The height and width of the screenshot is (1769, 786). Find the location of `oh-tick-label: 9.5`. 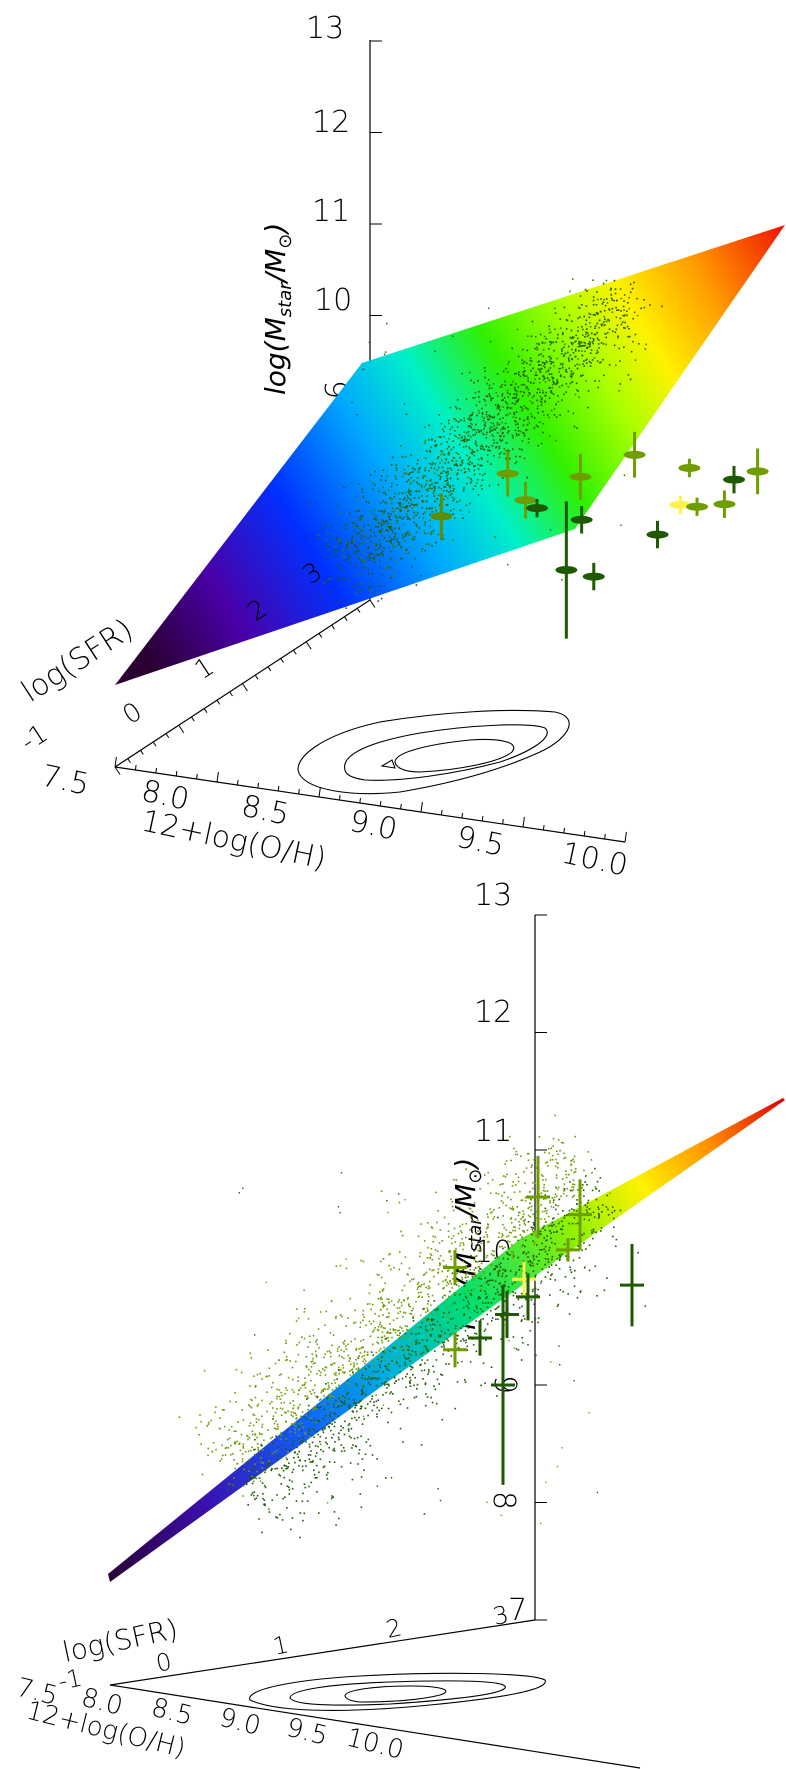

oh-tick-label: 9.5 is located at coordinates (480, 842).